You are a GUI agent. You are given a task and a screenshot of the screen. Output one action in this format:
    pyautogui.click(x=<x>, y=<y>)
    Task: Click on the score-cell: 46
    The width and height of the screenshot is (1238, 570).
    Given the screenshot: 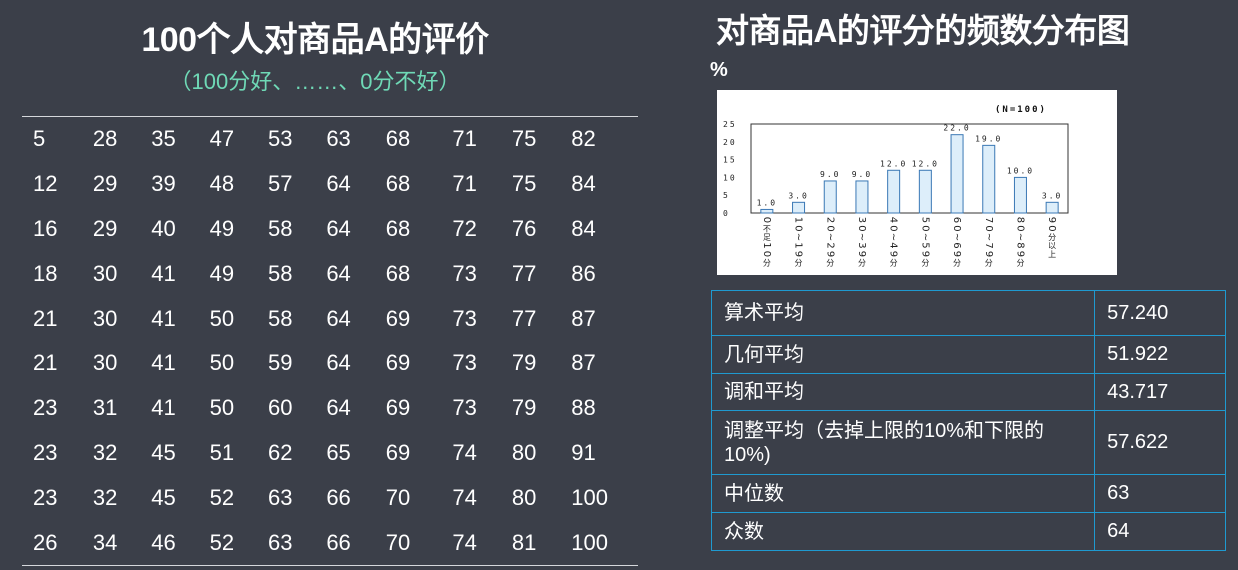 What is the action you would take?
    pyautogui.click(x=163, y=542)
    